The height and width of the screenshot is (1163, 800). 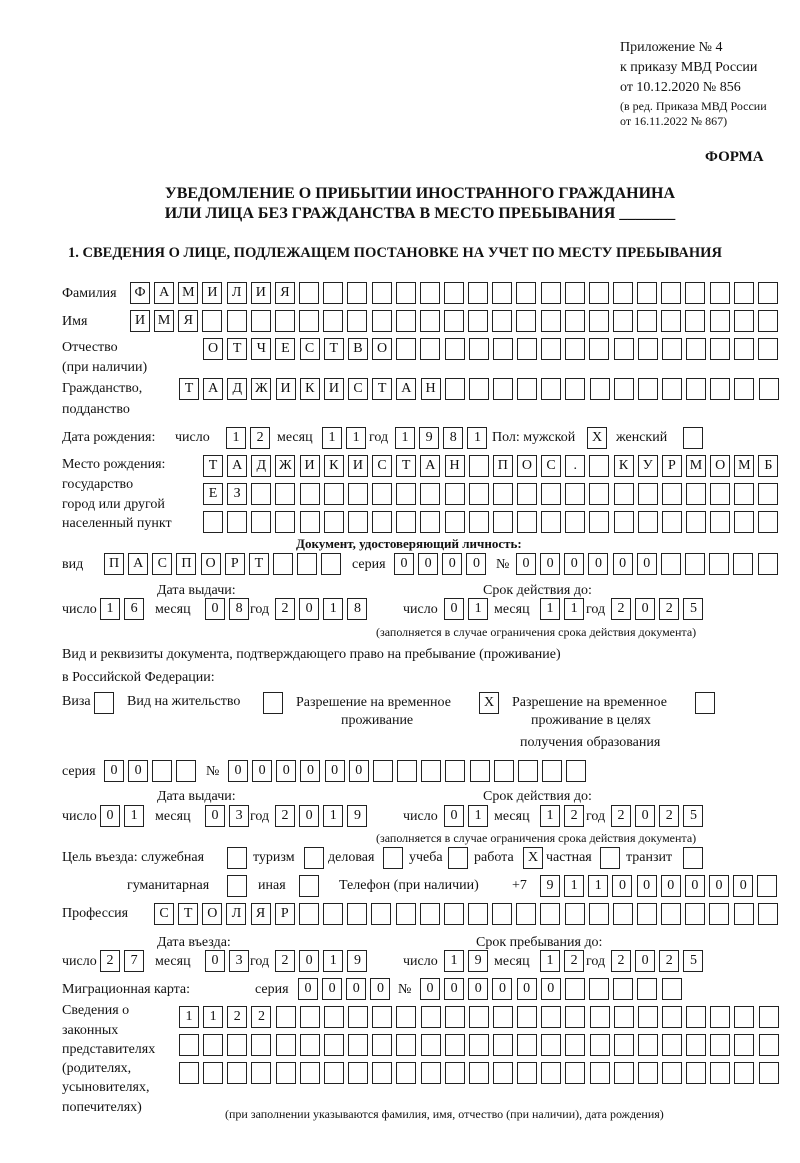 I want to click on char-cell: Ф, so click(x=140, y=293).